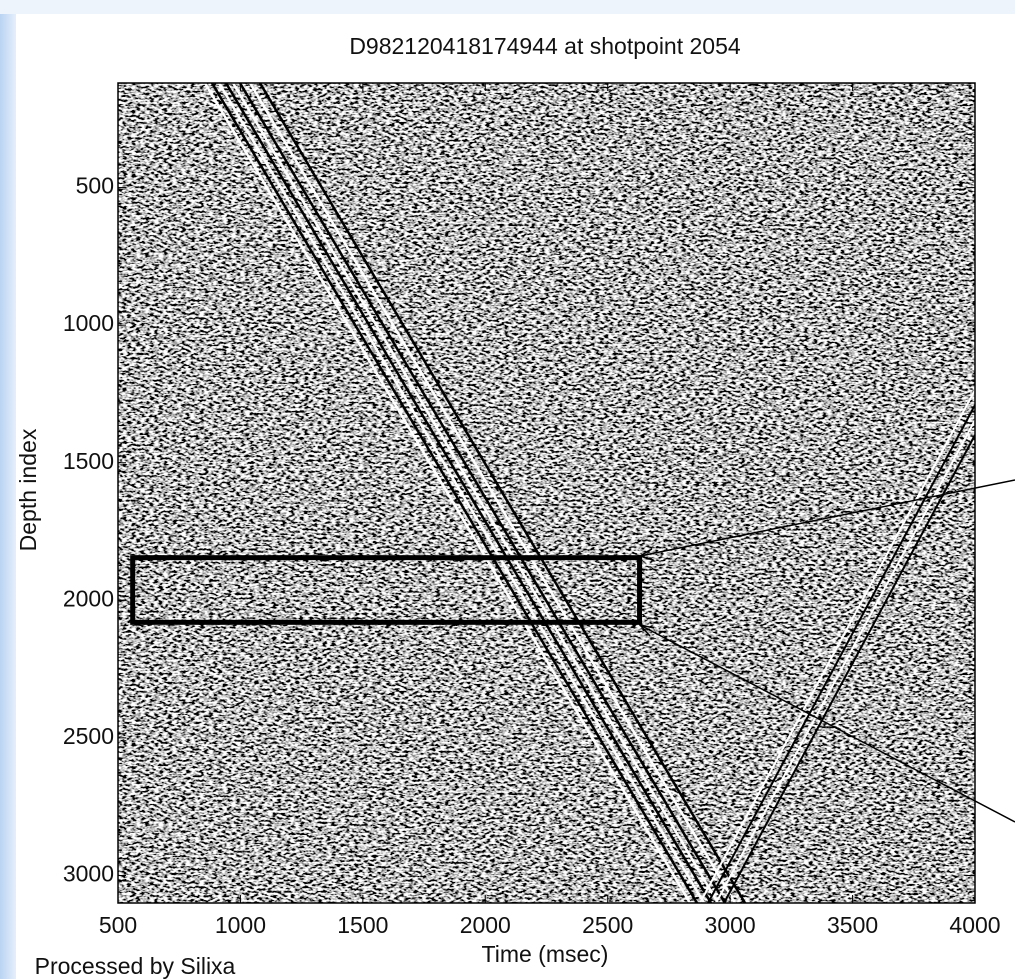 Image resolution: width=1015 pixels, height=979 pixels. Describe the element at coordinates (386, 590) in the screenshot. I see `highlight-box` at that location.